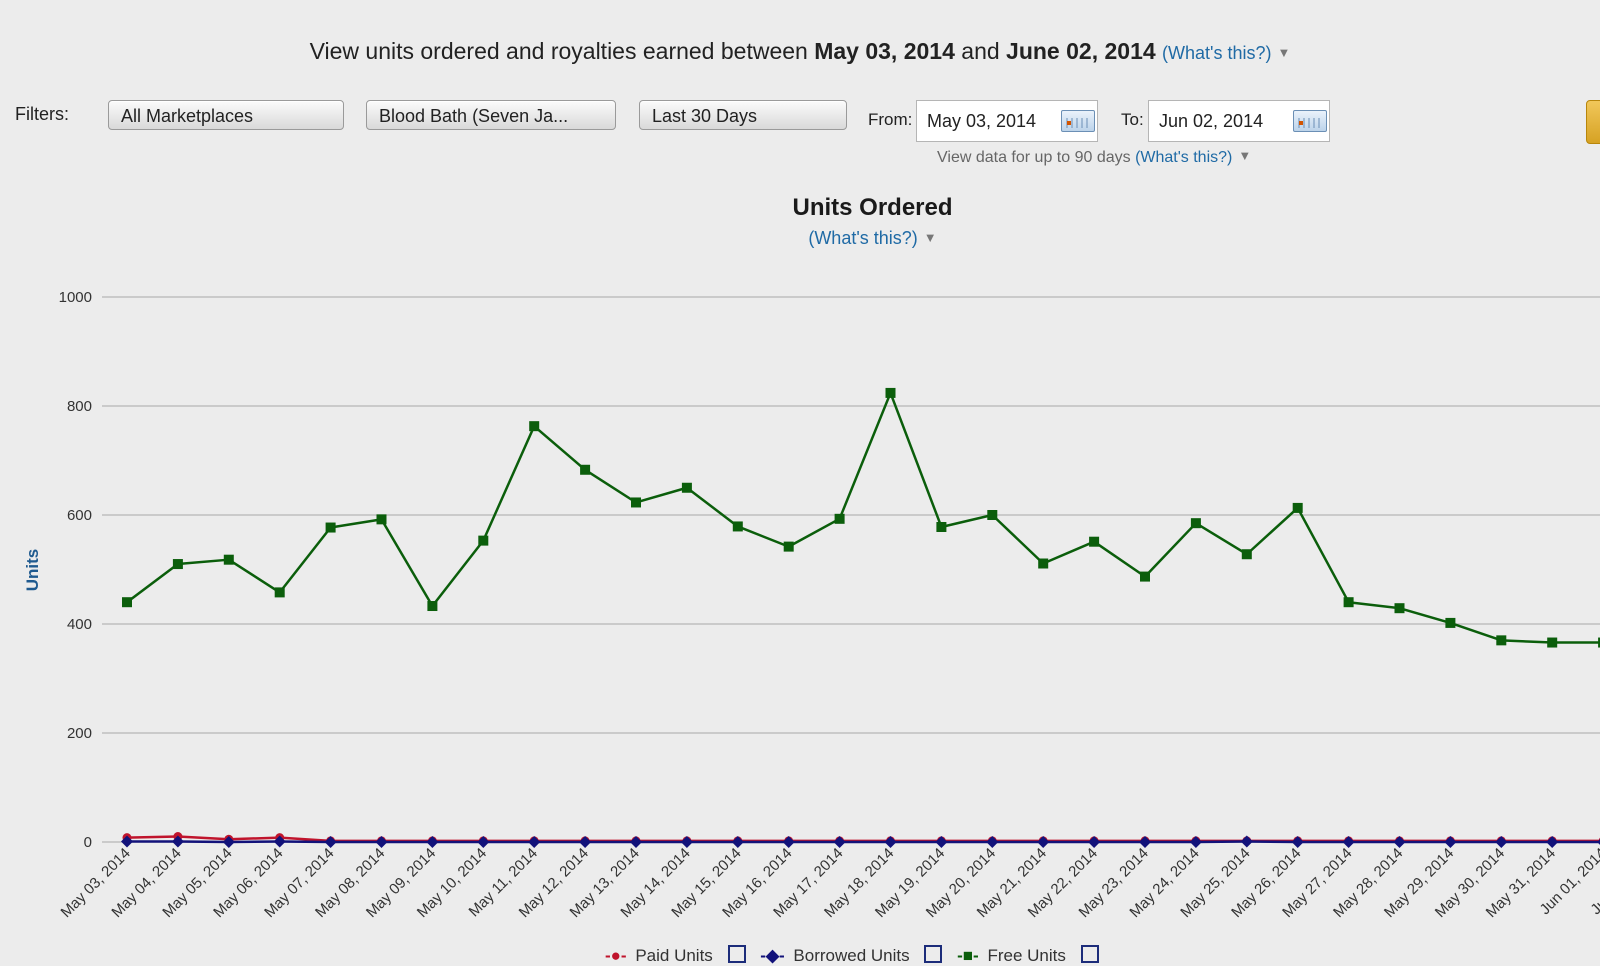 The height and width of the screenshot is (966, 1600). I want to click on series-line-borrowed-units, so click(863, 842).